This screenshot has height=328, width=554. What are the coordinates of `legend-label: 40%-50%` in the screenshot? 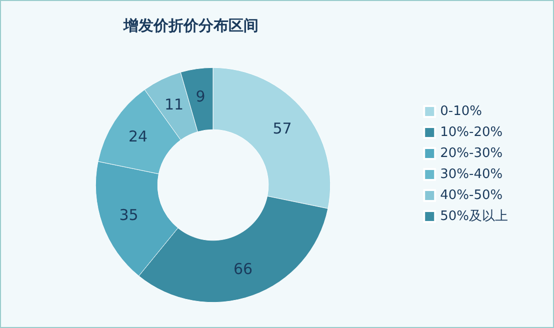 It's located at (471, 195).